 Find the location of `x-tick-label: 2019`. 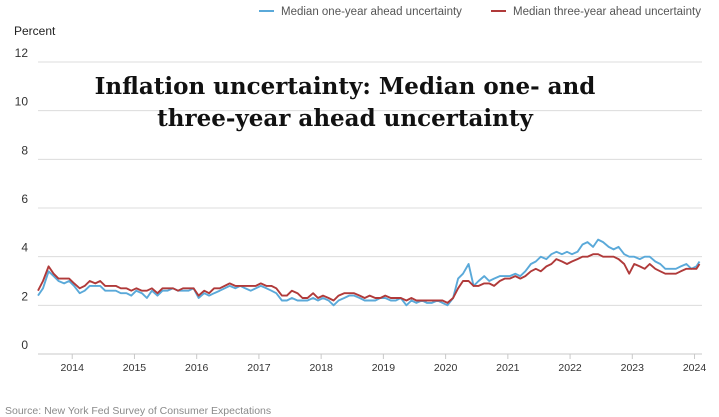

x-tick-label: 2019 is located at coordinates (384, 368).